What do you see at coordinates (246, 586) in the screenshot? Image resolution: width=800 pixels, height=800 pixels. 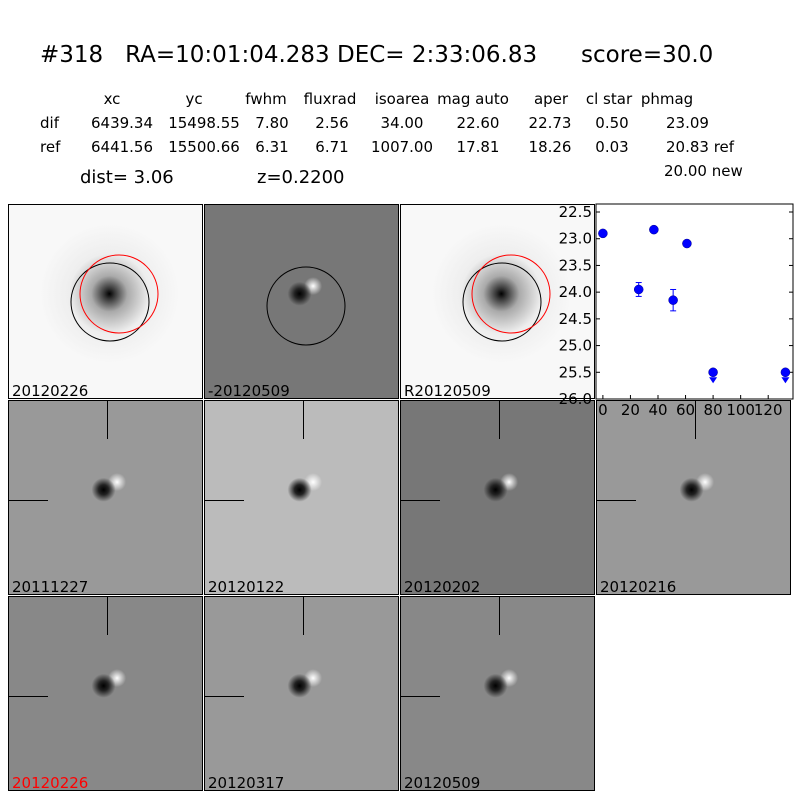 I see `stamp-date-label: 20120122` at bounding box center [246, 586].